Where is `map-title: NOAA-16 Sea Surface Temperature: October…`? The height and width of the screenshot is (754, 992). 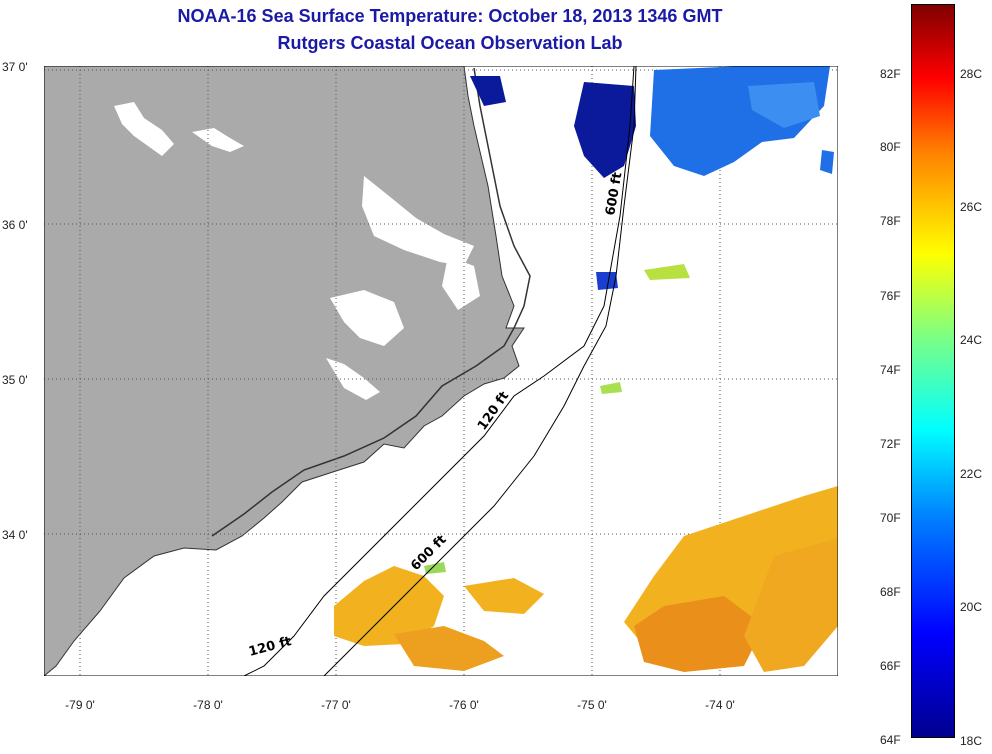
map-title: NOAA-16 Sea Surface Temperature: October… is located at coordinates (450, 16).